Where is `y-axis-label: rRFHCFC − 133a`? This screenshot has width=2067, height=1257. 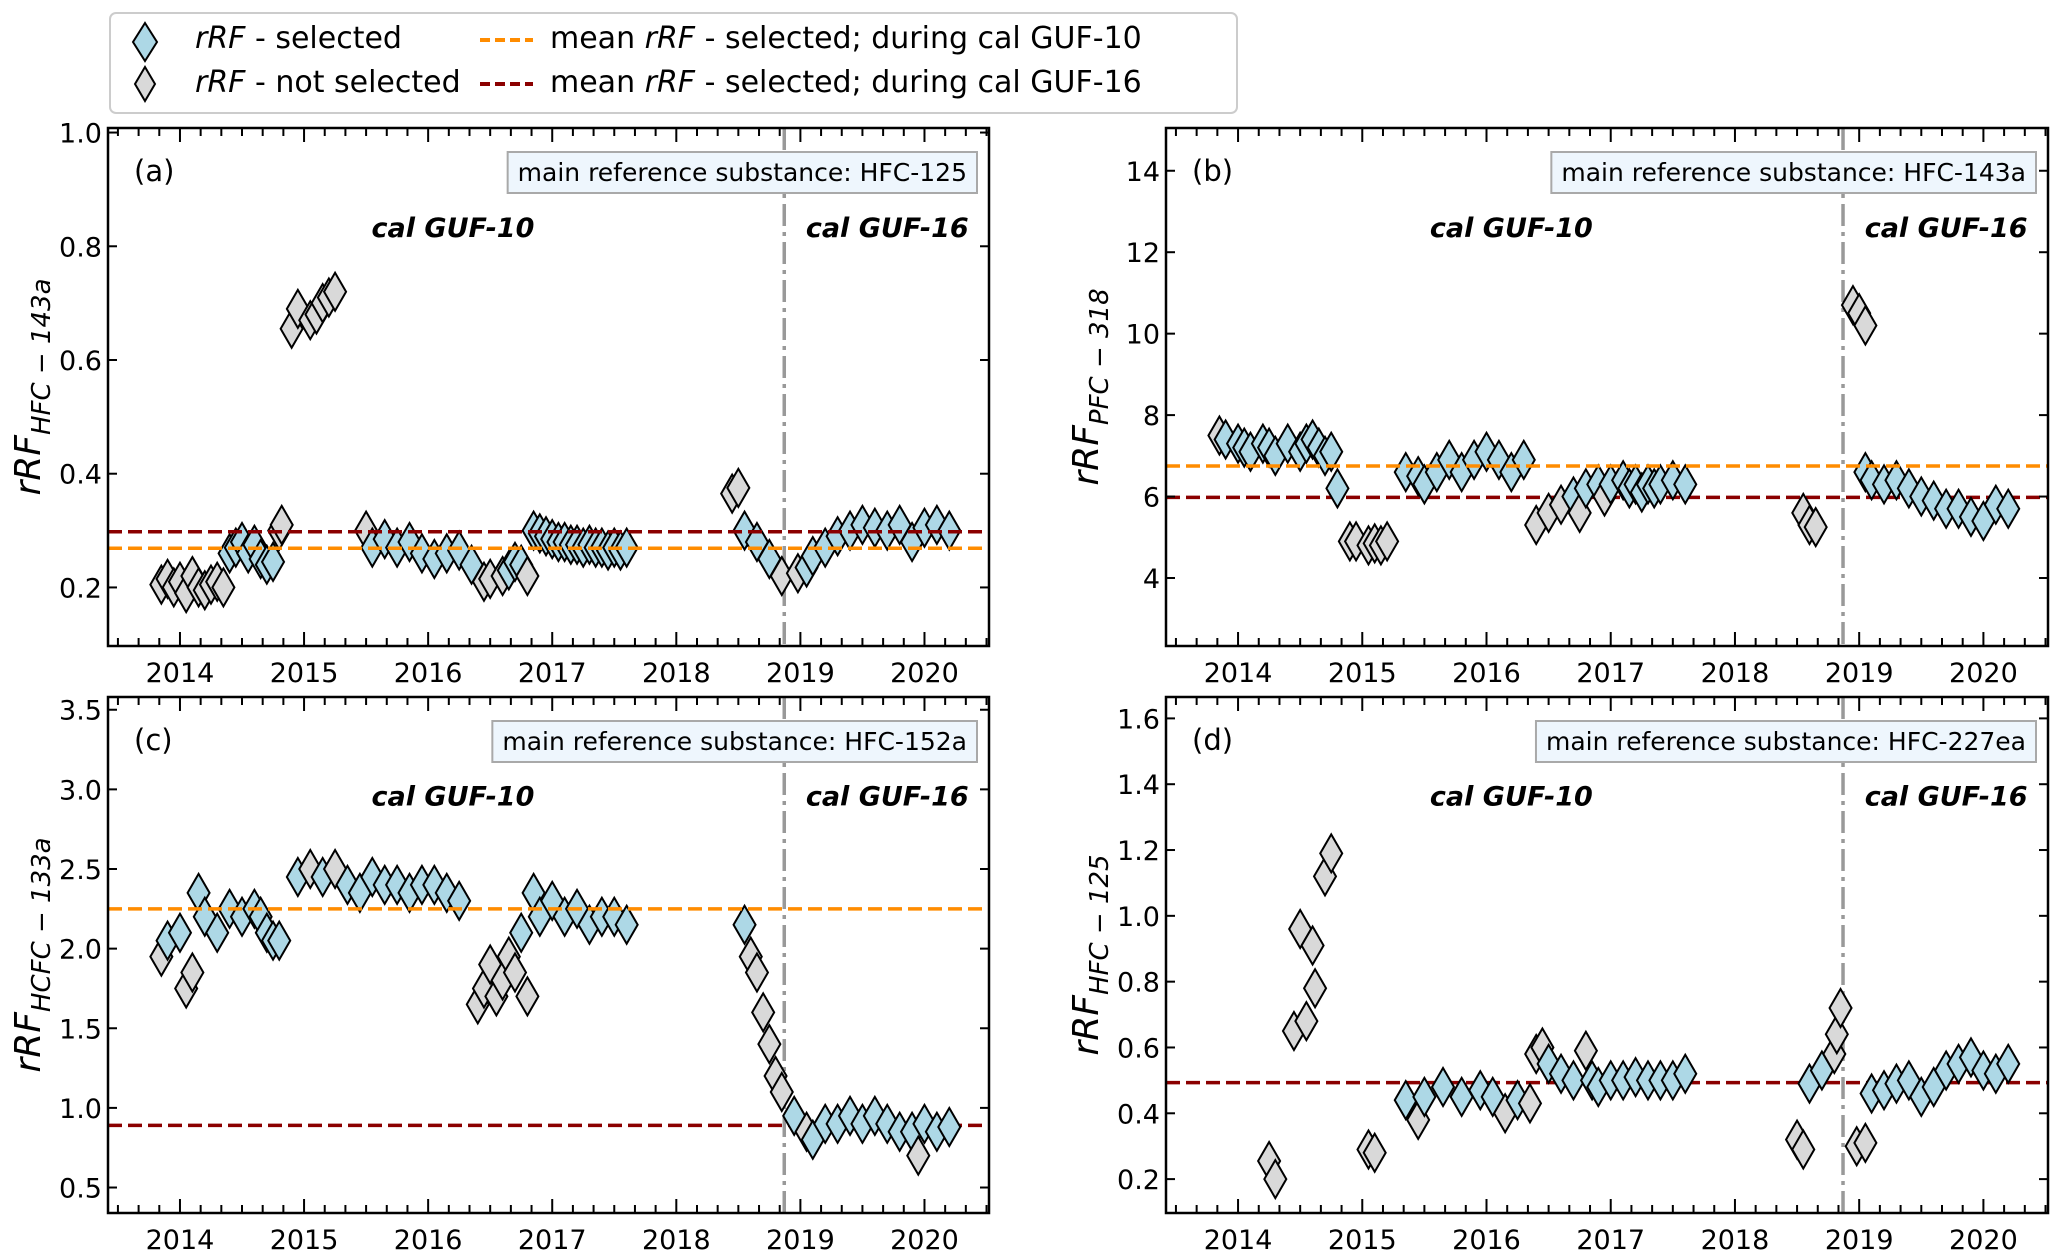 y-axis-label: rRFHCFC − 133a is located at coordinates (32, 954).